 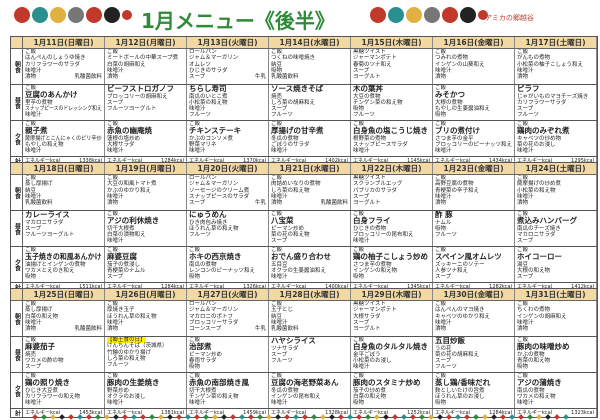 I want to click on menu-item: 厚焼き玉子, so click(x=121, y=310).